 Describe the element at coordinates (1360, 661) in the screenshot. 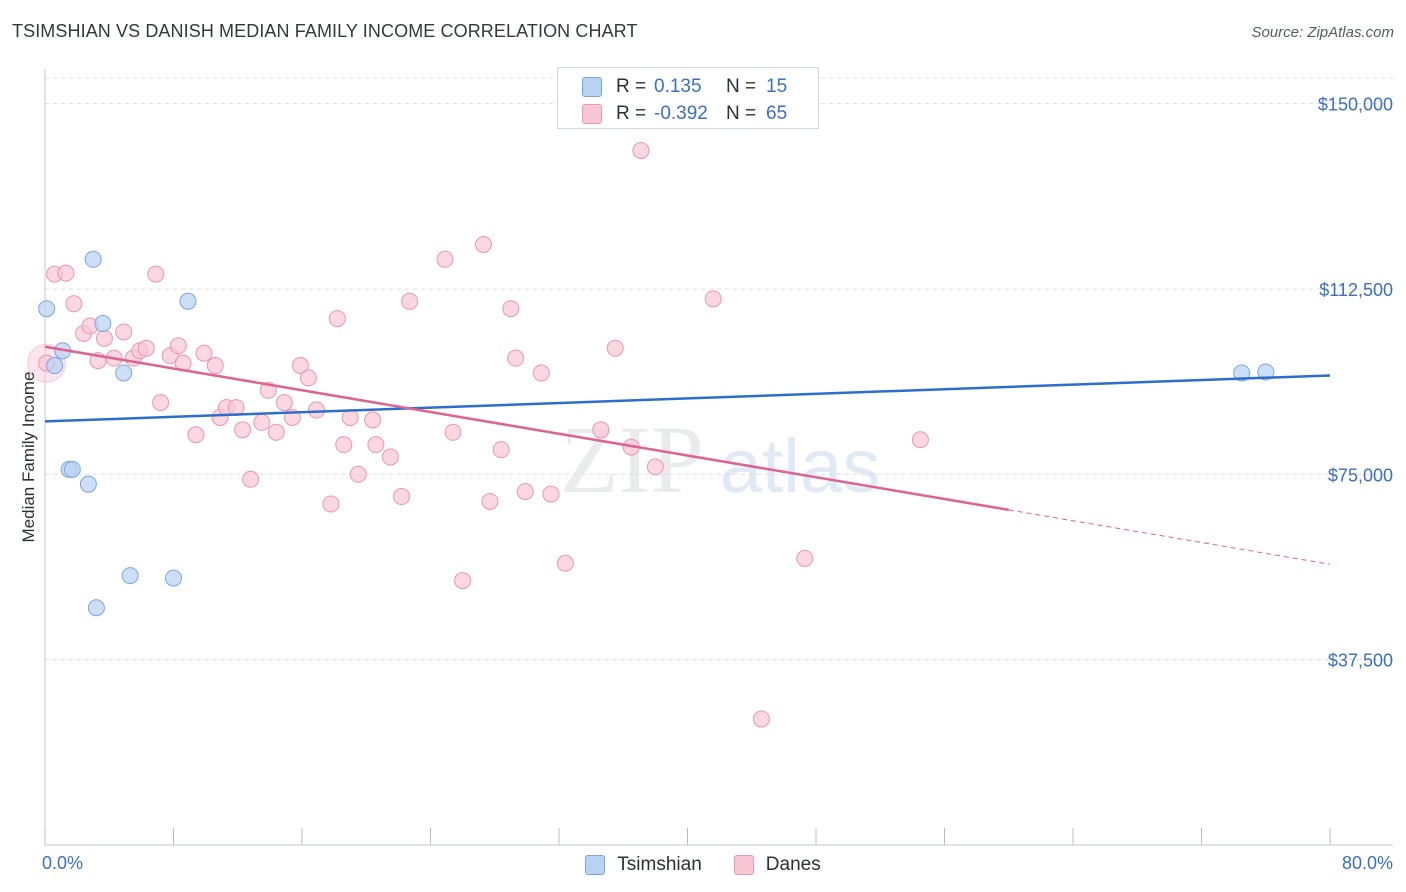

I see `y-tick-label: $37,500` at that location.